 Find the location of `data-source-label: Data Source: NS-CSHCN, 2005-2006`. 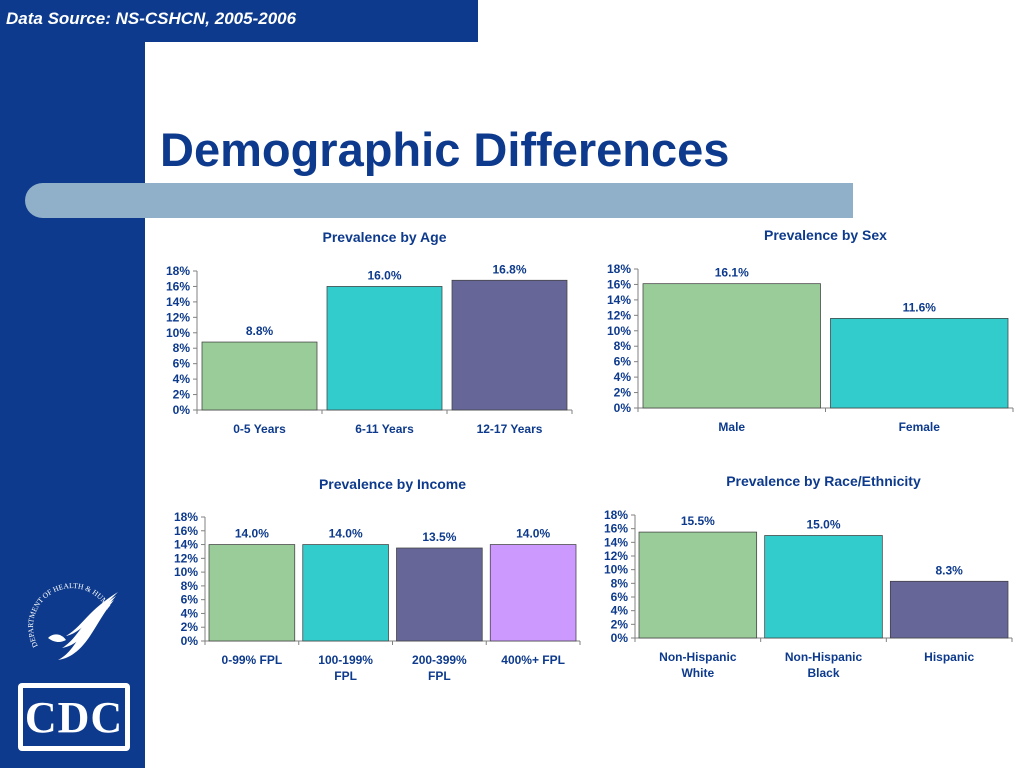

data-source-label: Data Source: NS-CSHCN, 2005-2006 is located at coordinates (151, 18).